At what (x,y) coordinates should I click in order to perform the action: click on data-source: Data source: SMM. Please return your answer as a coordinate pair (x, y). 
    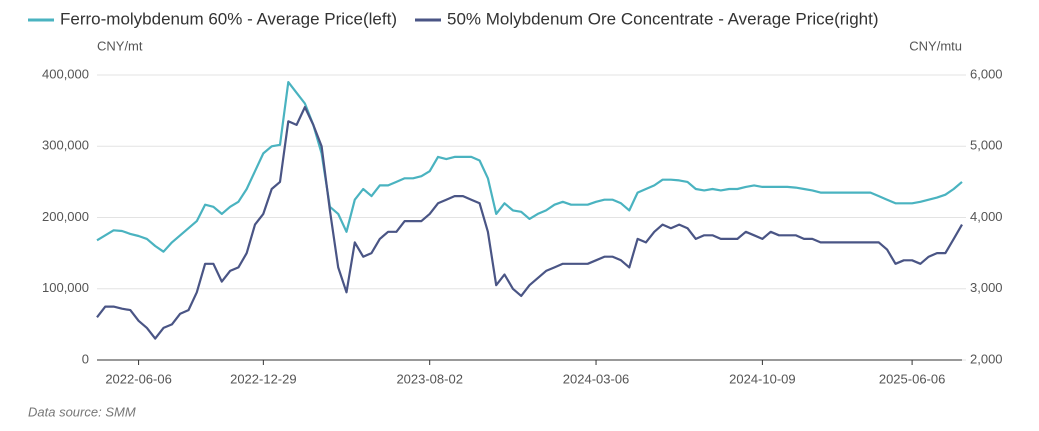
    Looking at the image, I should click on (82, 411).